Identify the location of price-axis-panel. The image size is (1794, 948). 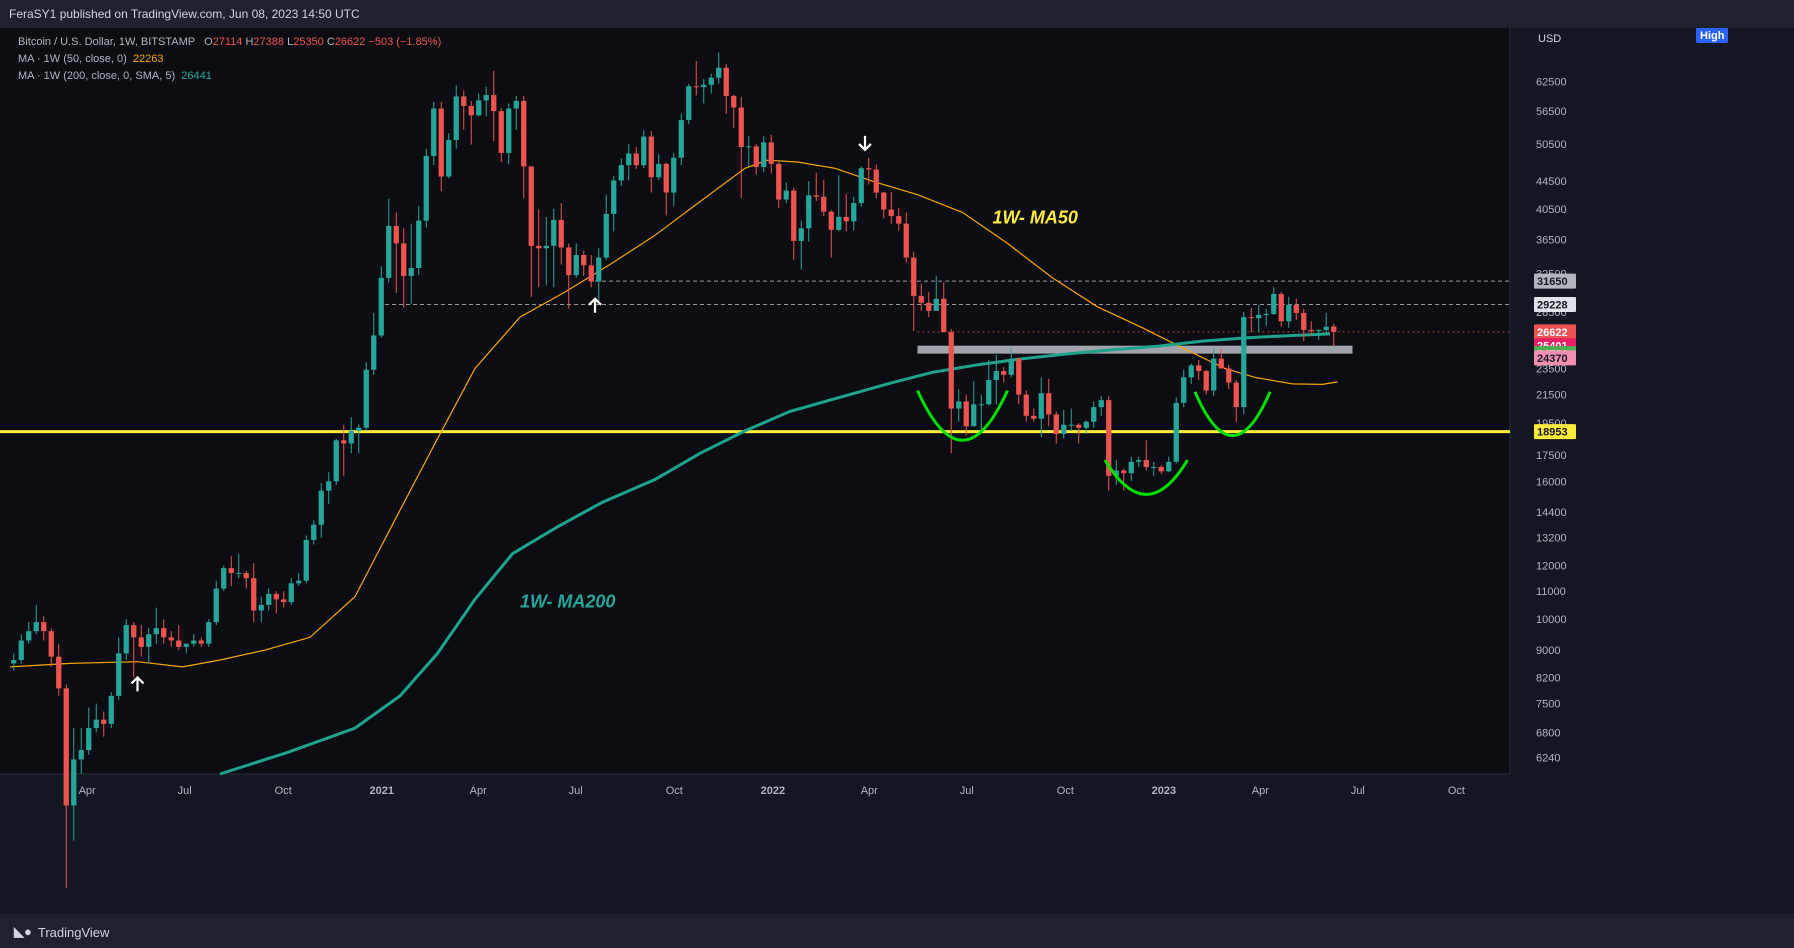
(1652, 471).